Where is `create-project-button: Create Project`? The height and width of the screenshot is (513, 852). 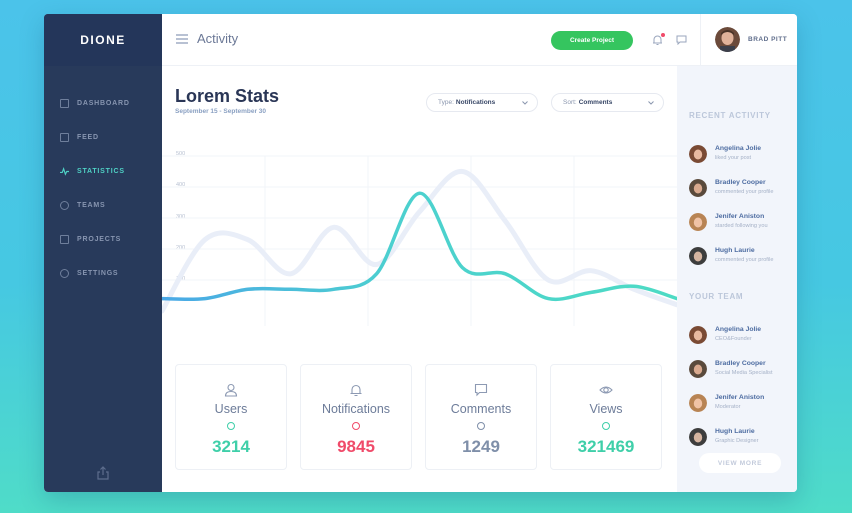
create-project-button: Create Project is located at coordinates (592, 40).